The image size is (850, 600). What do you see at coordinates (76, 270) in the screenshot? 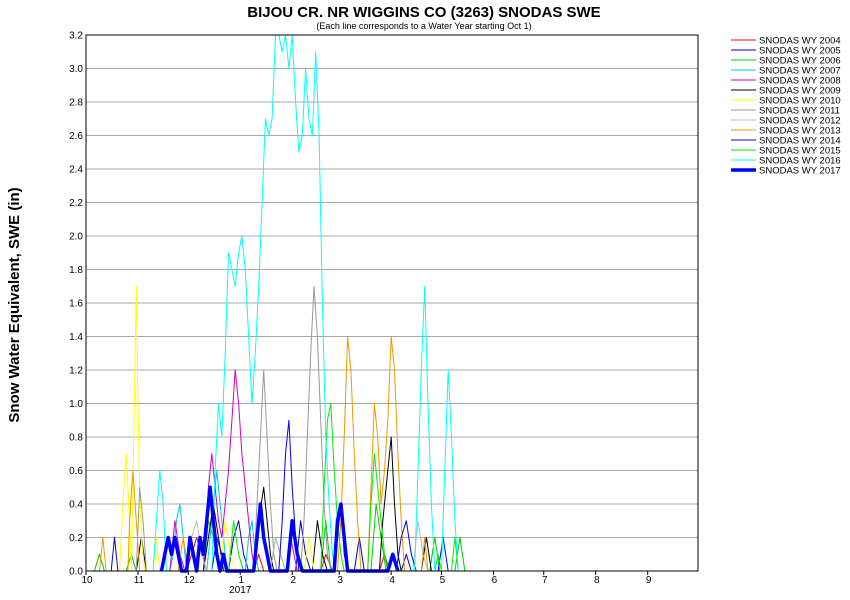
I see `y-tick-label: 1.8` at bounding box center [76, 270].